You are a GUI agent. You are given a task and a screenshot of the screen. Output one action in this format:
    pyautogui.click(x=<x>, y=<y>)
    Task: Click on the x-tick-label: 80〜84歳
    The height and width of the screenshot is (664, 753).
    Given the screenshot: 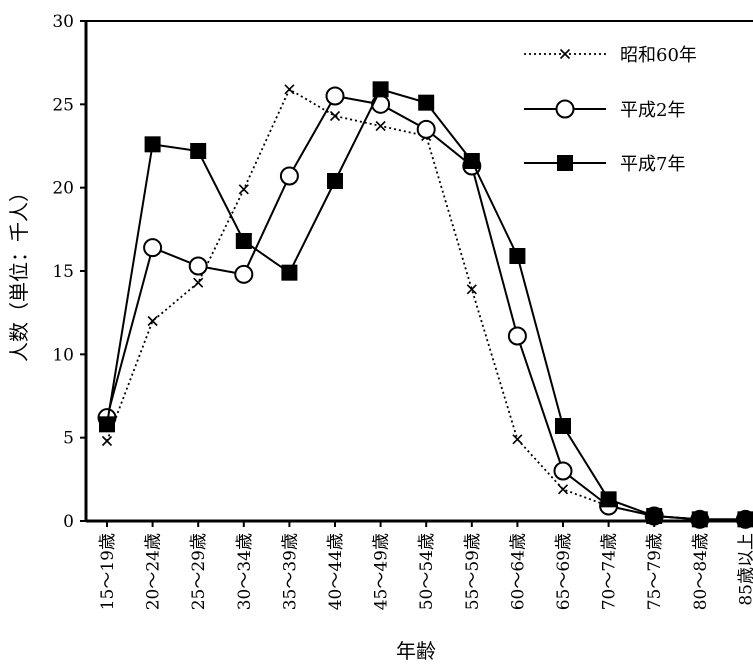 What is the action you would take?
    pyautogui.click(x=701, y=571)
    